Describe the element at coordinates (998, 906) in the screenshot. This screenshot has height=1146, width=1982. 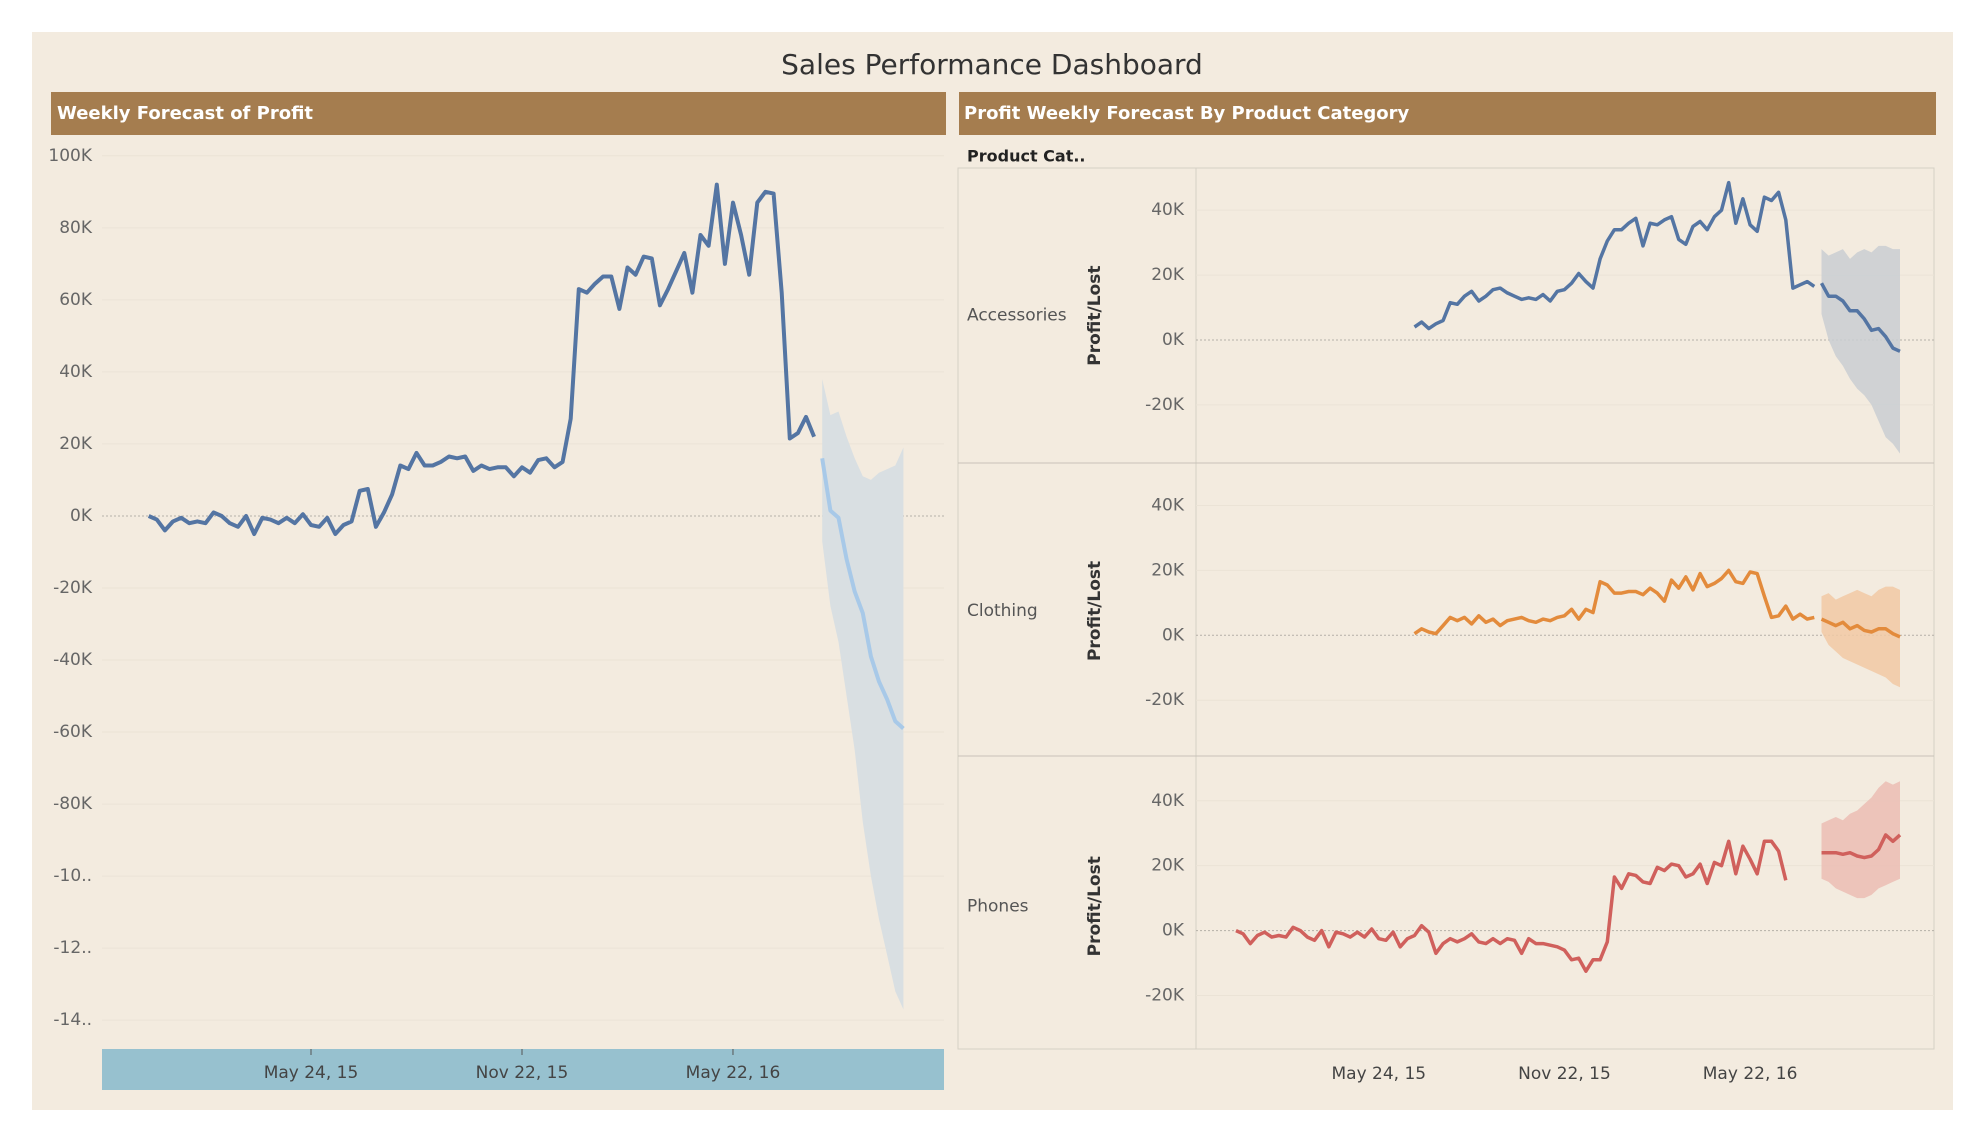
I see `facet-label: Phones` at that location.